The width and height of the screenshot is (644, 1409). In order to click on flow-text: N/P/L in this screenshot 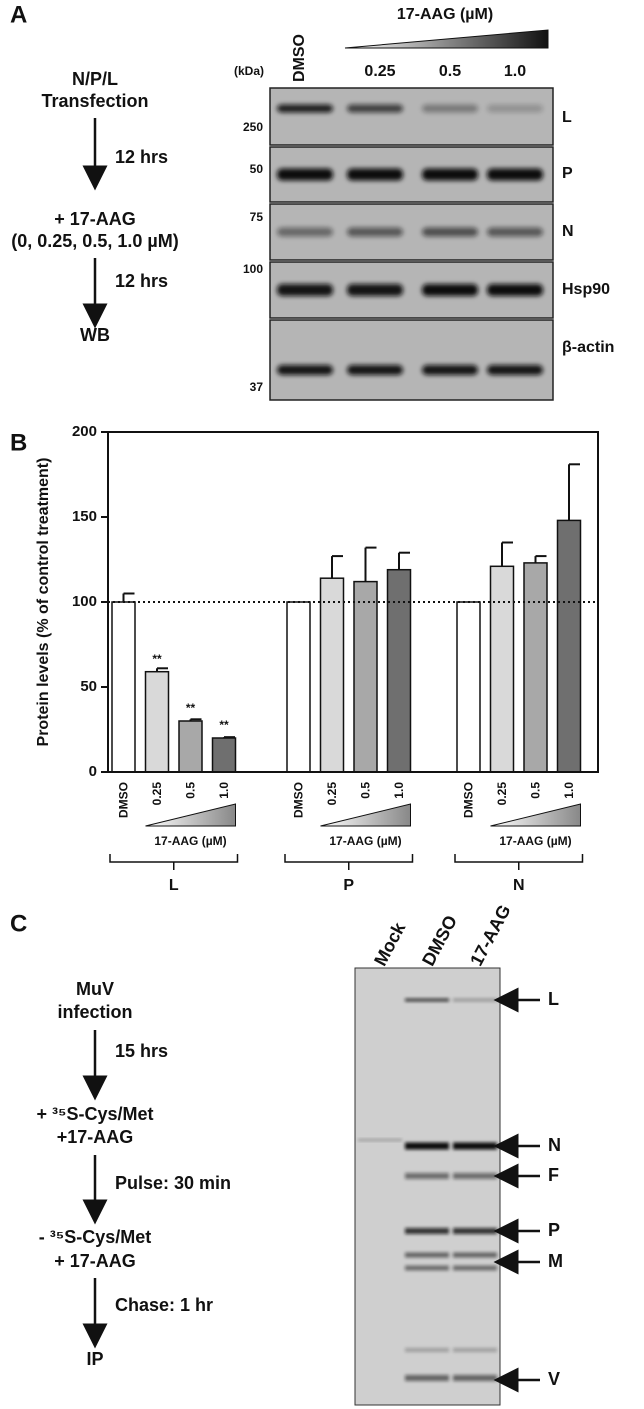, I will do `click(95, 79)`.